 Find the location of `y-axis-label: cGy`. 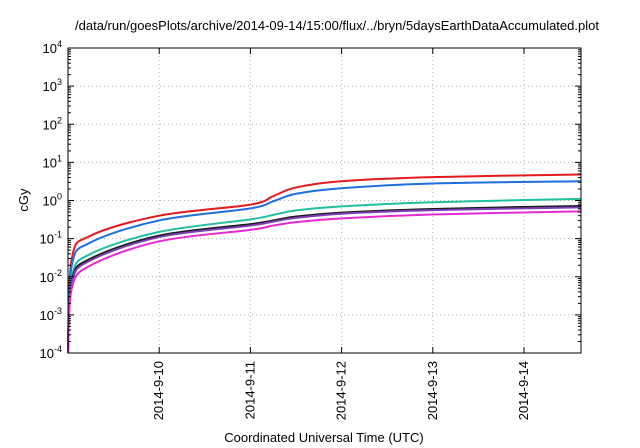

y-axis-label: cGy is located at coordinates (23, 200).